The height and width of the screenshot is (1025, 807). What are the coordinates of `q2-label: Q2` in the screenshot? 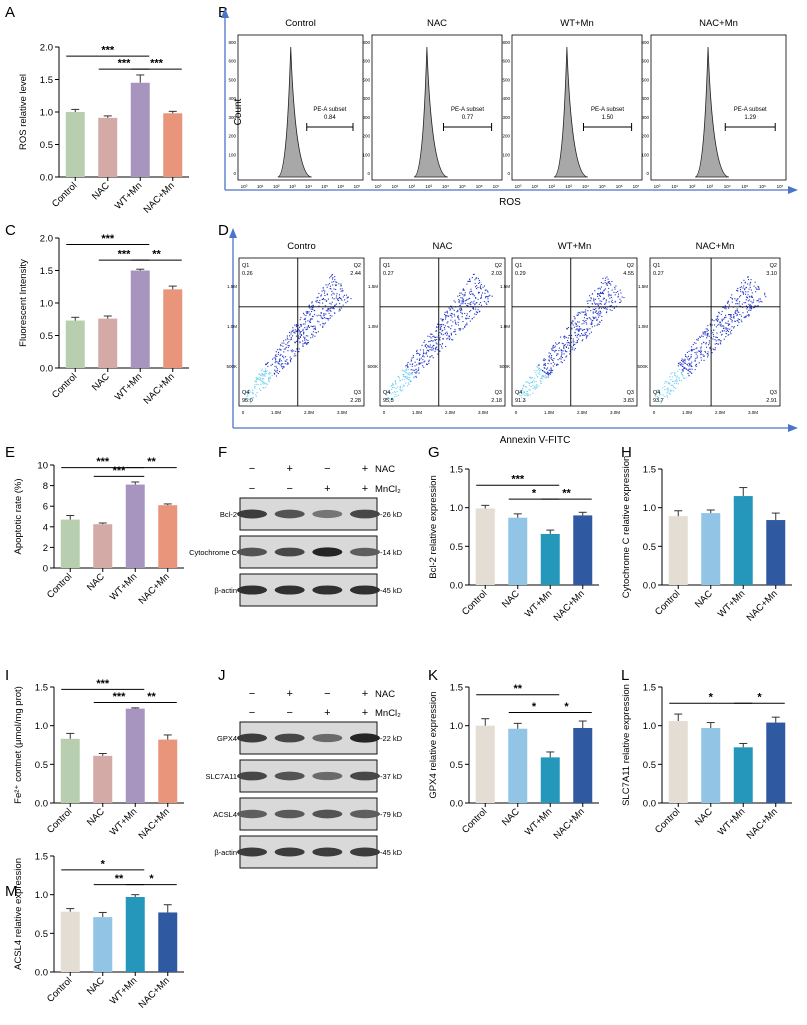 It's located at (357, 266).